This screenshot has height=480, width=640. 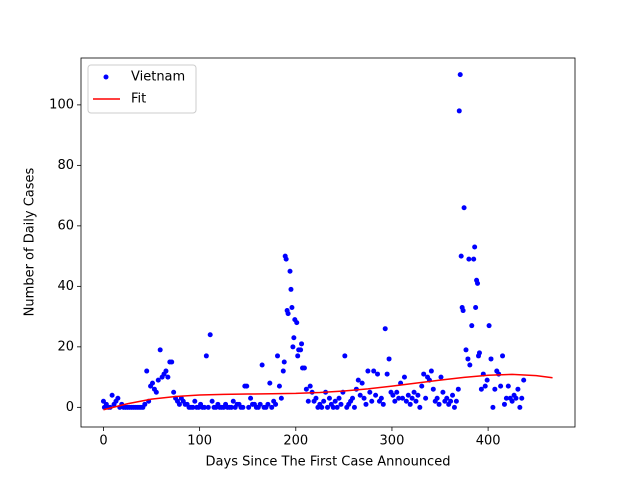 What do you see at coordinates (103, 441) in the screenshot?
I see `x-tick-label: 0` at bounding box center [103, 441].